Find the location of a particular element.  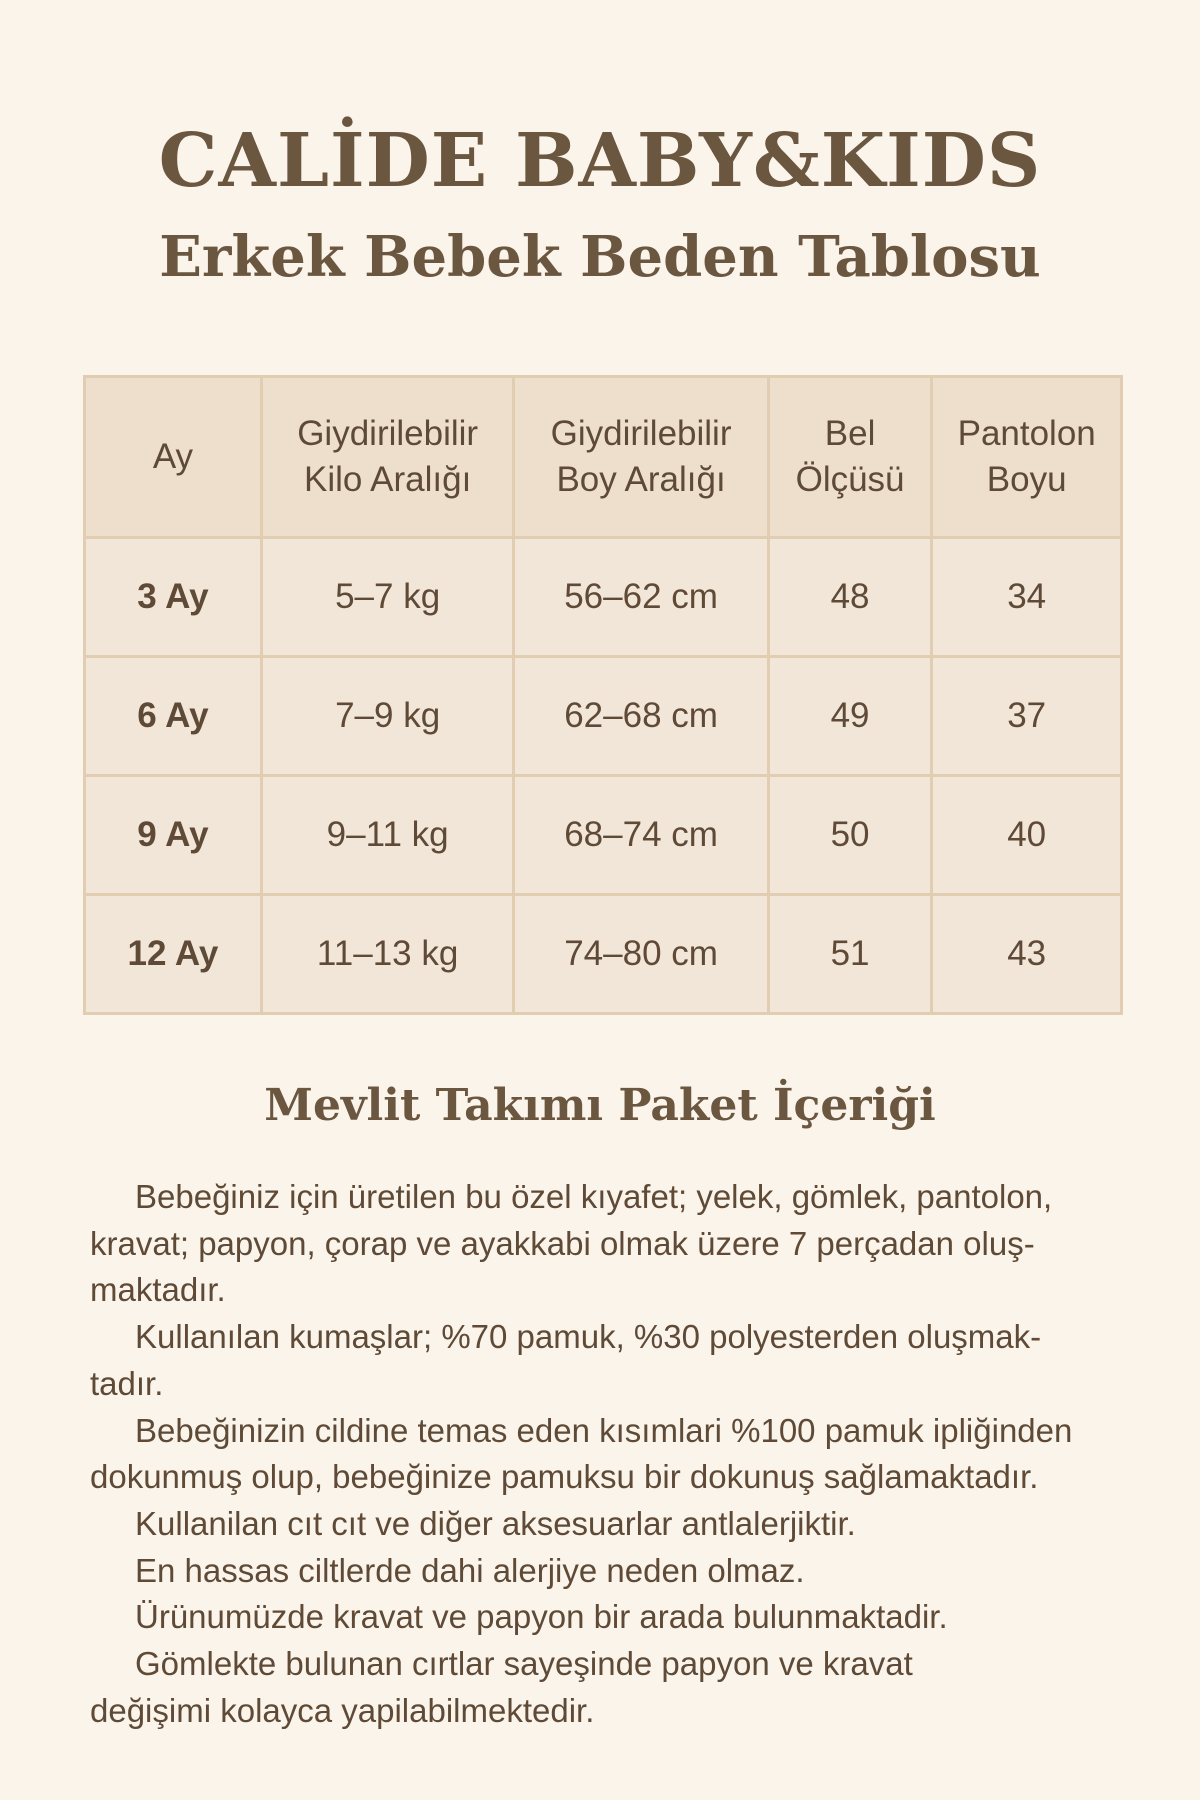

table-cell: 9–11 kg is located at coordinates (387, 835).